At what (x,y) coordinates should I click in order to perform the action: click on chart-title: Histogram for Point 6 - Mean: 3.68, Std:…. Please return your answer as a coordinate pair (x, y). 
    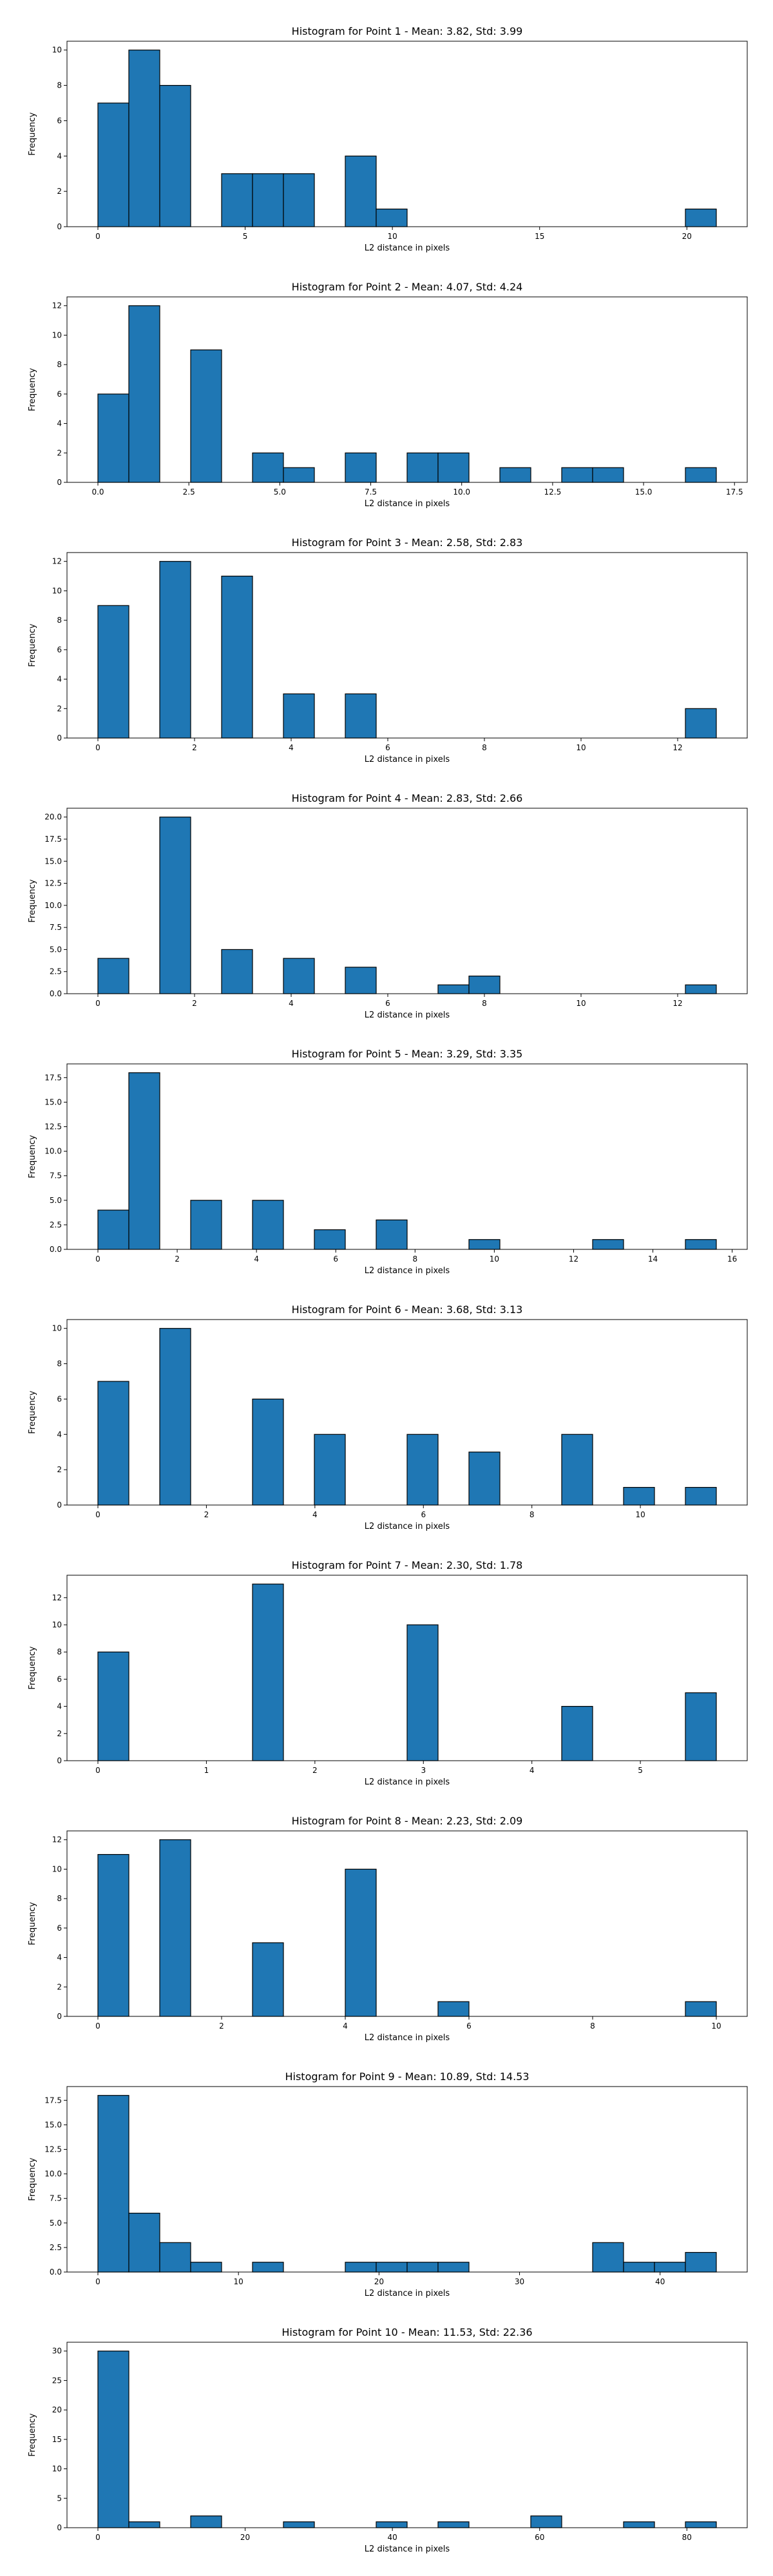
    Looking at the image, I should click on (407, 1309).